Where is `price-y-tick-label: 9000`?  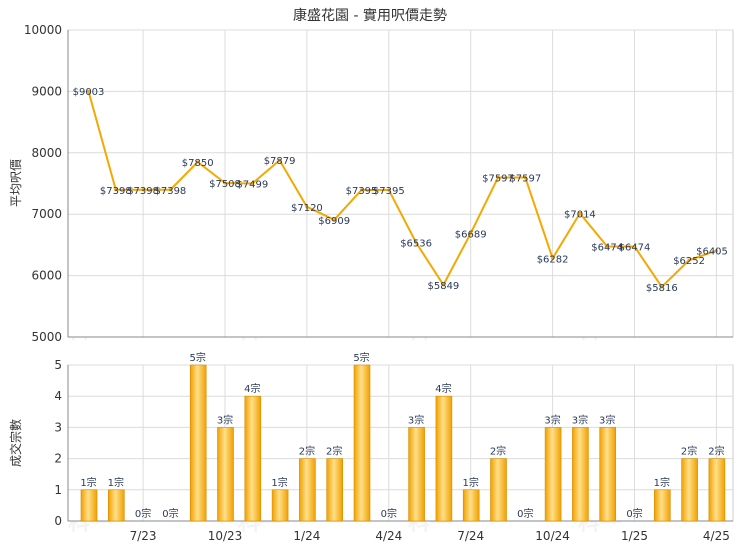 price-y-tick-label: 9000 is located at coordinates (46, 91).